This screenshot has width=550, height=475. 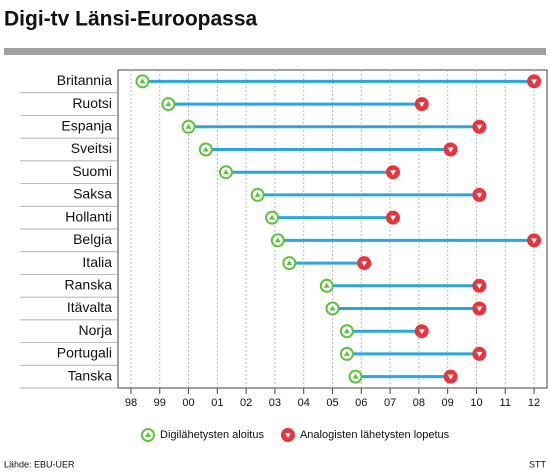 I want to click on x-tick-label: 09, so click(x=448, y=403).